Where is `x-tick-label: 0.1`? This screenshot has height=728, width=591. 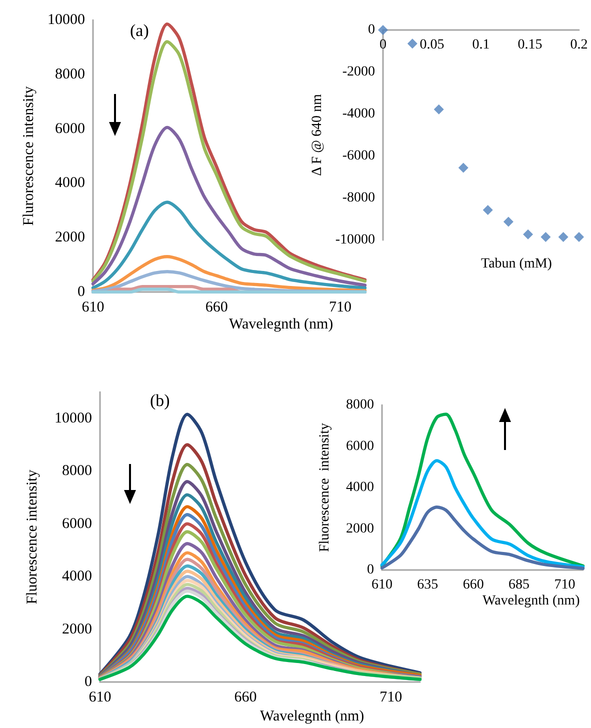
x-tick-label: 0.1 is located at coordinates (481, 45).